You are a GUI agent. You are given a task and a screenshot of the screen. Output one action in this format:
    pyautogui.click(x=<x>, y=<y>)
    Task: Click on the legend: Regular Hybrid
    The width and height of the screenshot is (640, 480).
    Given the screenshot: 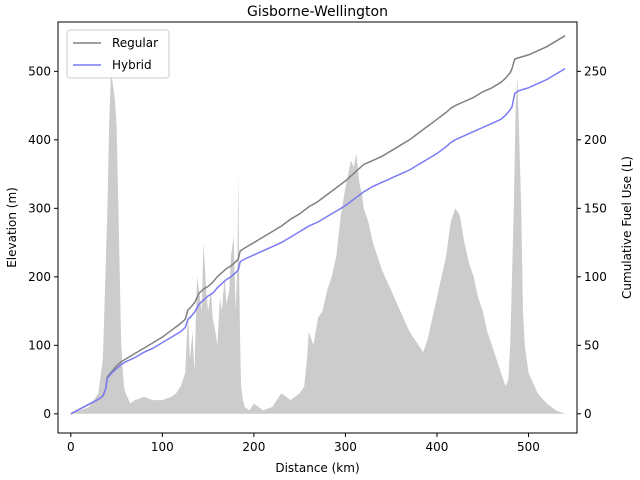 What is the action you would take?
    pyautogui.click(x=118, y=54)
    